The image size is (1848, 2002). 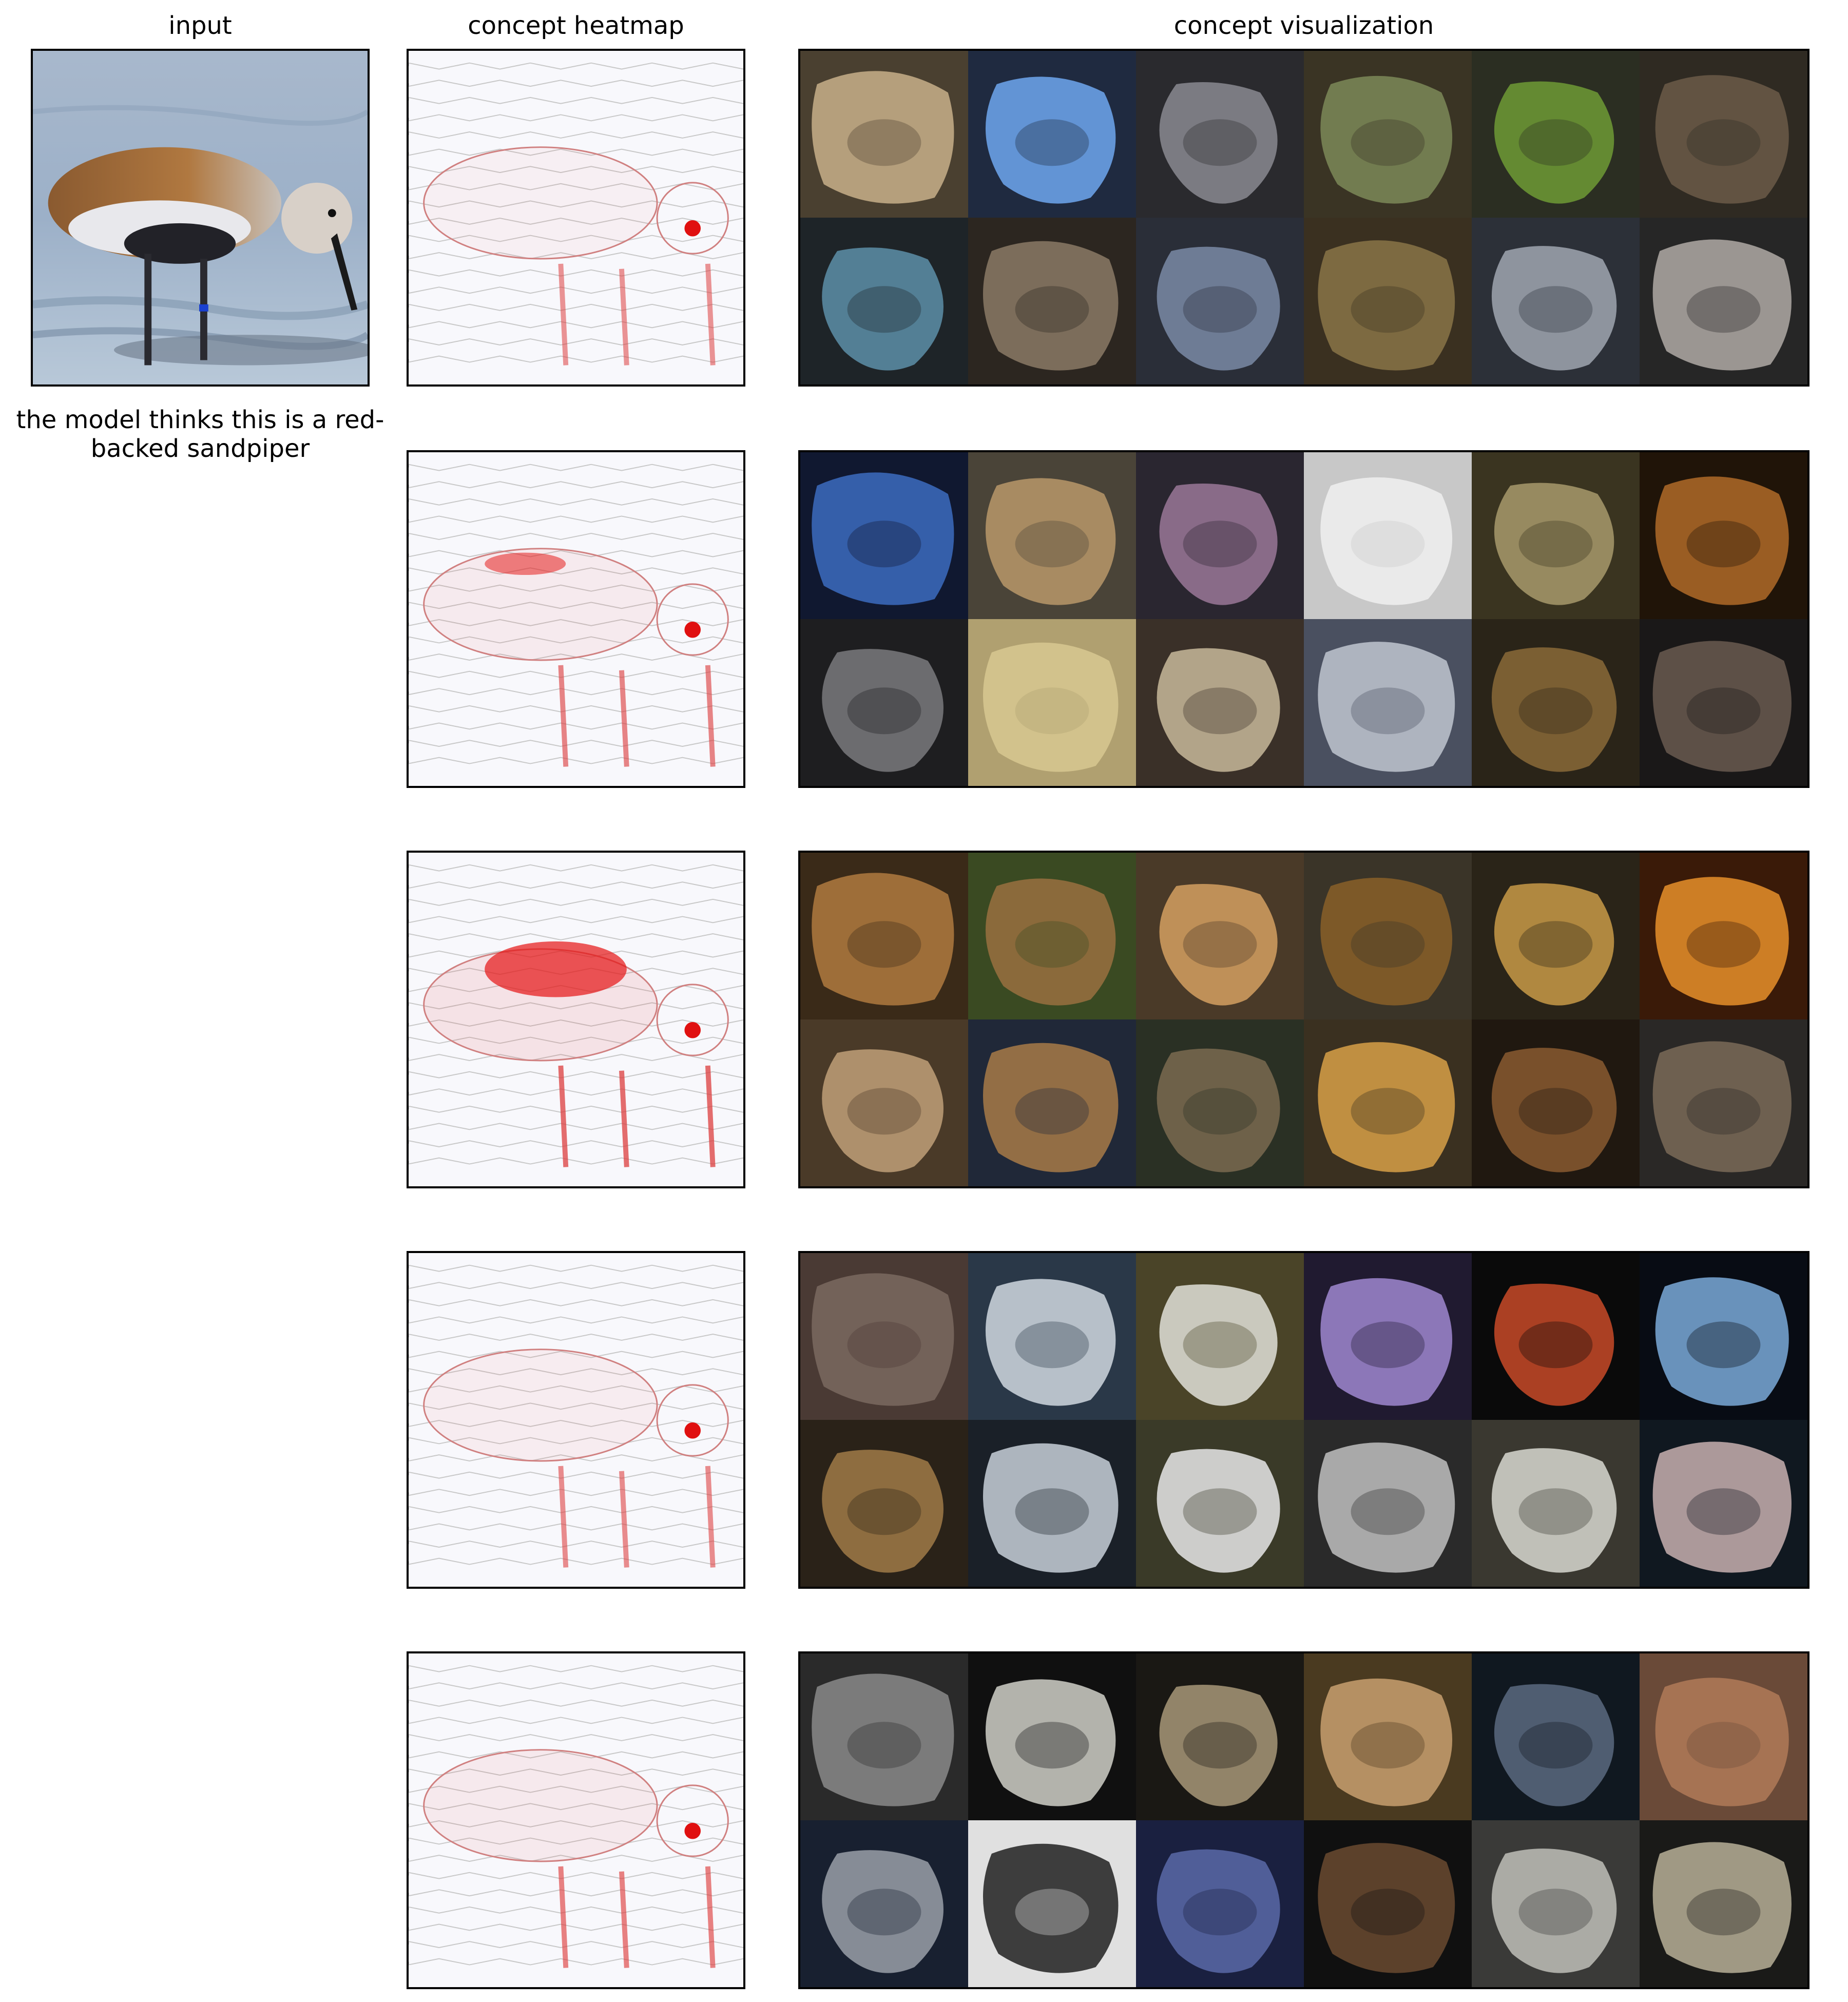 What do you see at coordinates (1052, 1102) in the screenshot?
I see `tile-dog-lying` at bounding box center [1052, 1102].